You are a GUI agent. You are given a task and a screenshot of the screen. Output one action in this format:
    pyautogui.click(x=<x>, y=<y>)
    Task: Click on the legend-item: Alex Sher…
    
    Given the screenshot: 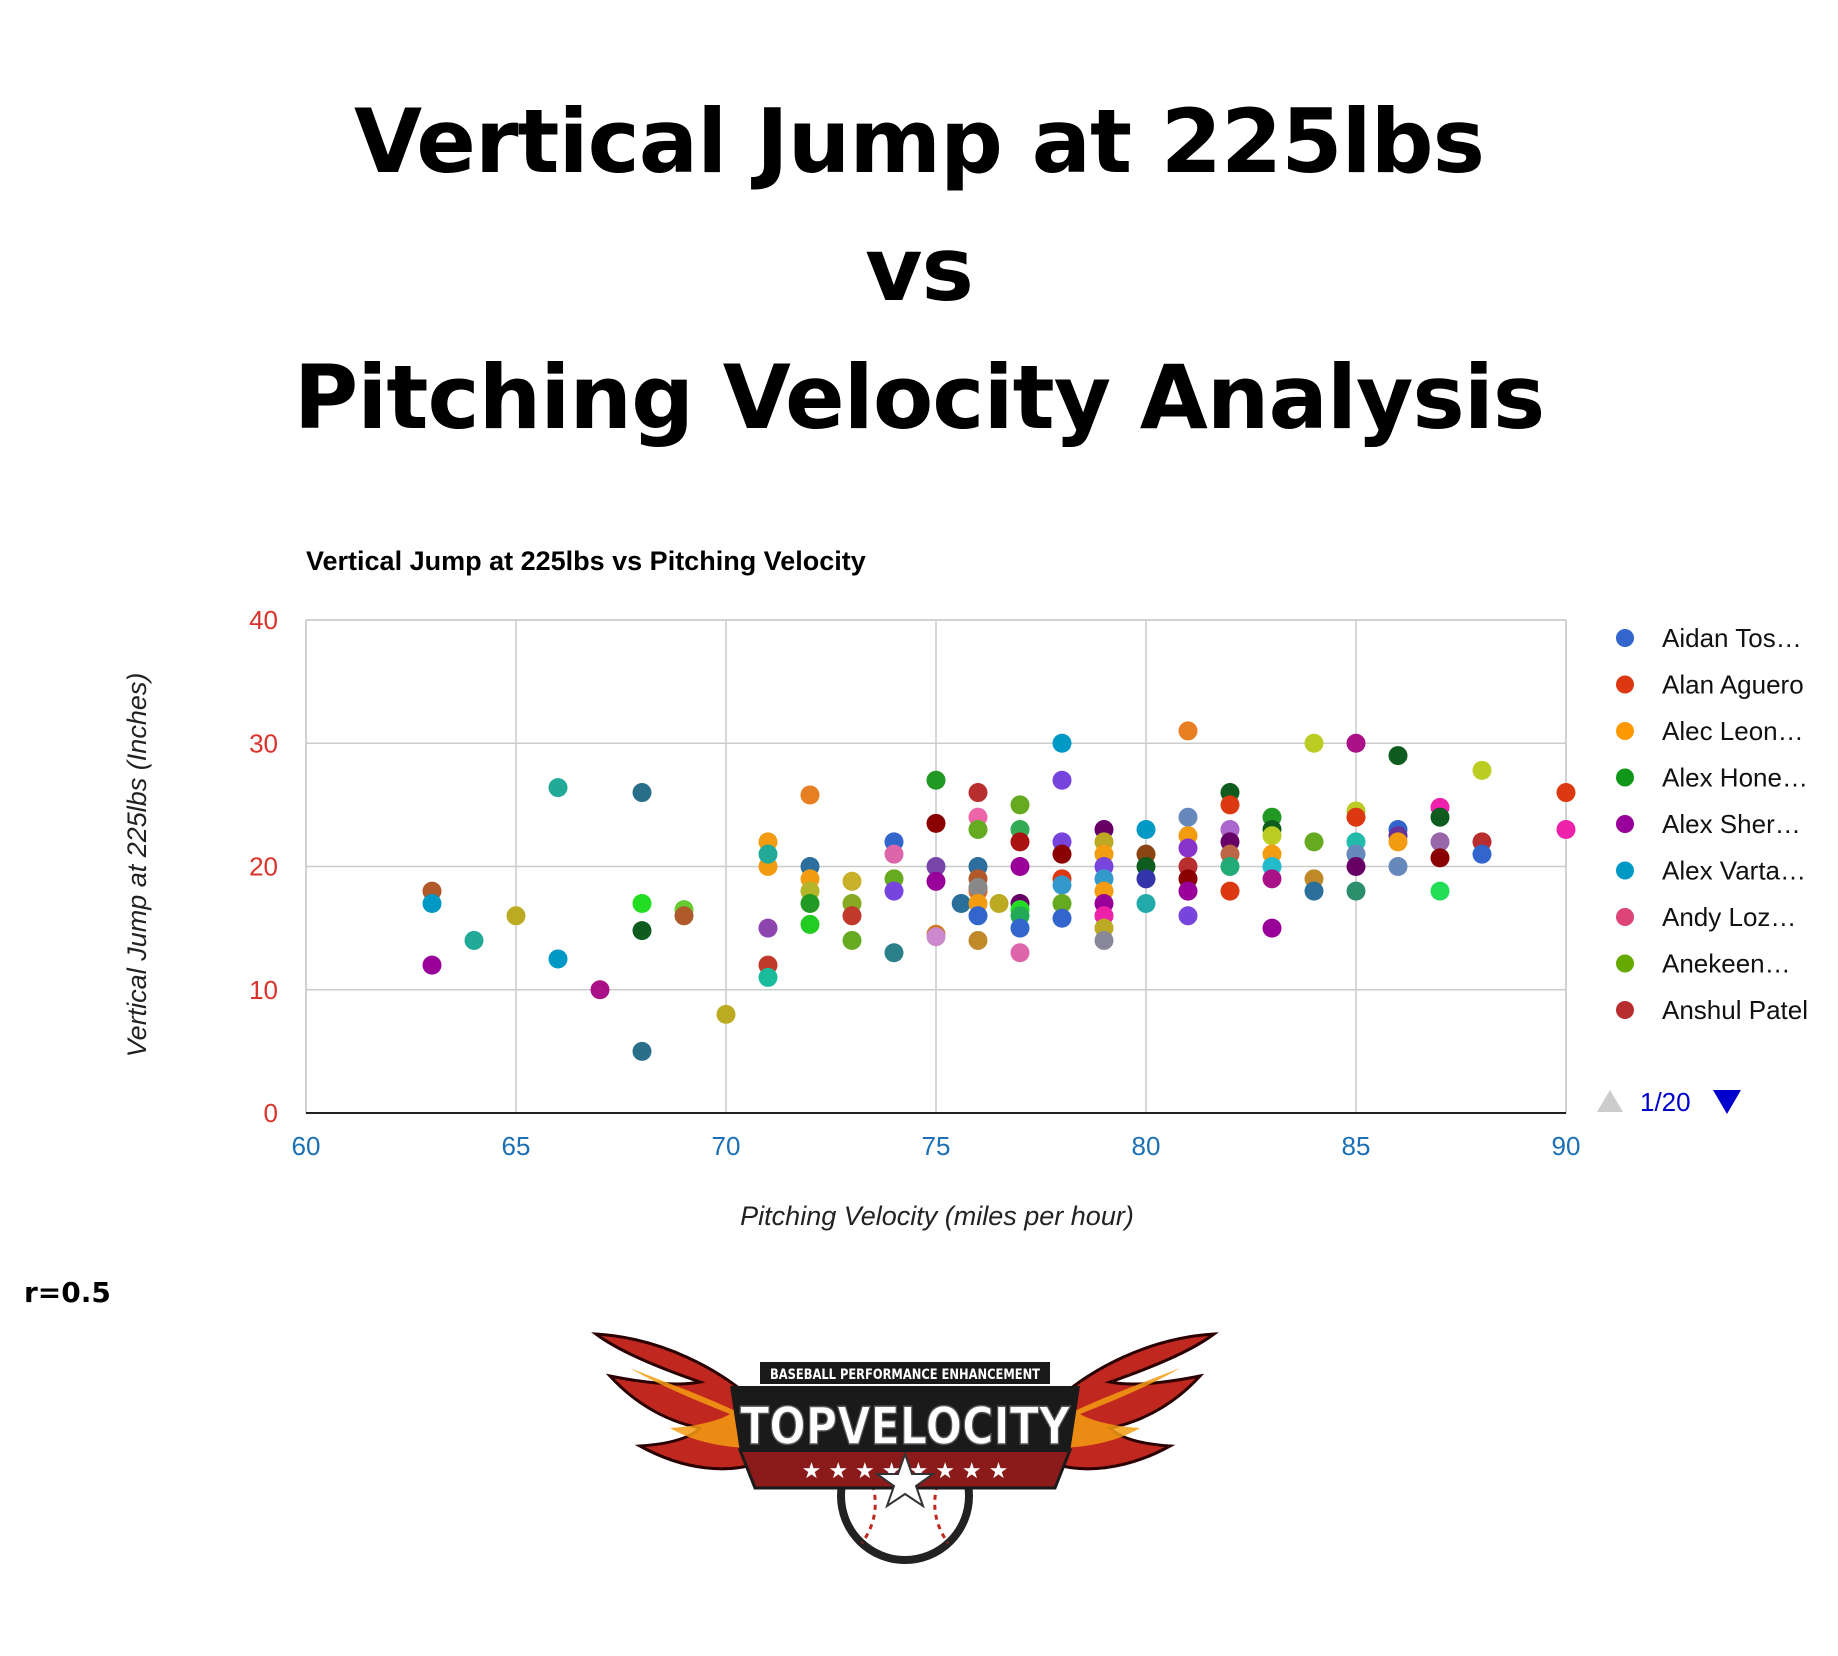 What is the action you would take?
    pyautogui.click(x=1708, y=824)
    